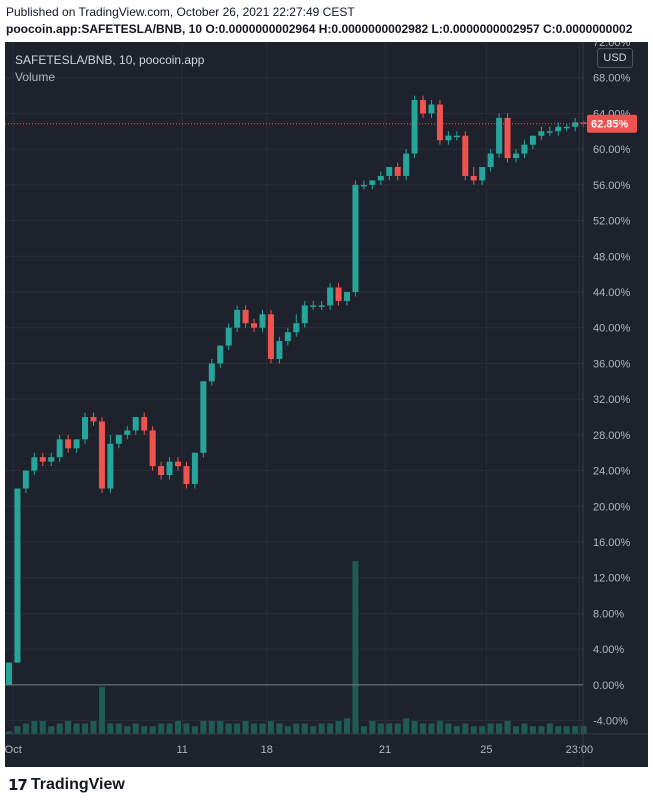 Image resolution: width=653 pixels, height=804 pixels. What do you see at coordinates (615, 58) in the screenshot?
I see `currency-button: USD` at bounding box center [615, 58].